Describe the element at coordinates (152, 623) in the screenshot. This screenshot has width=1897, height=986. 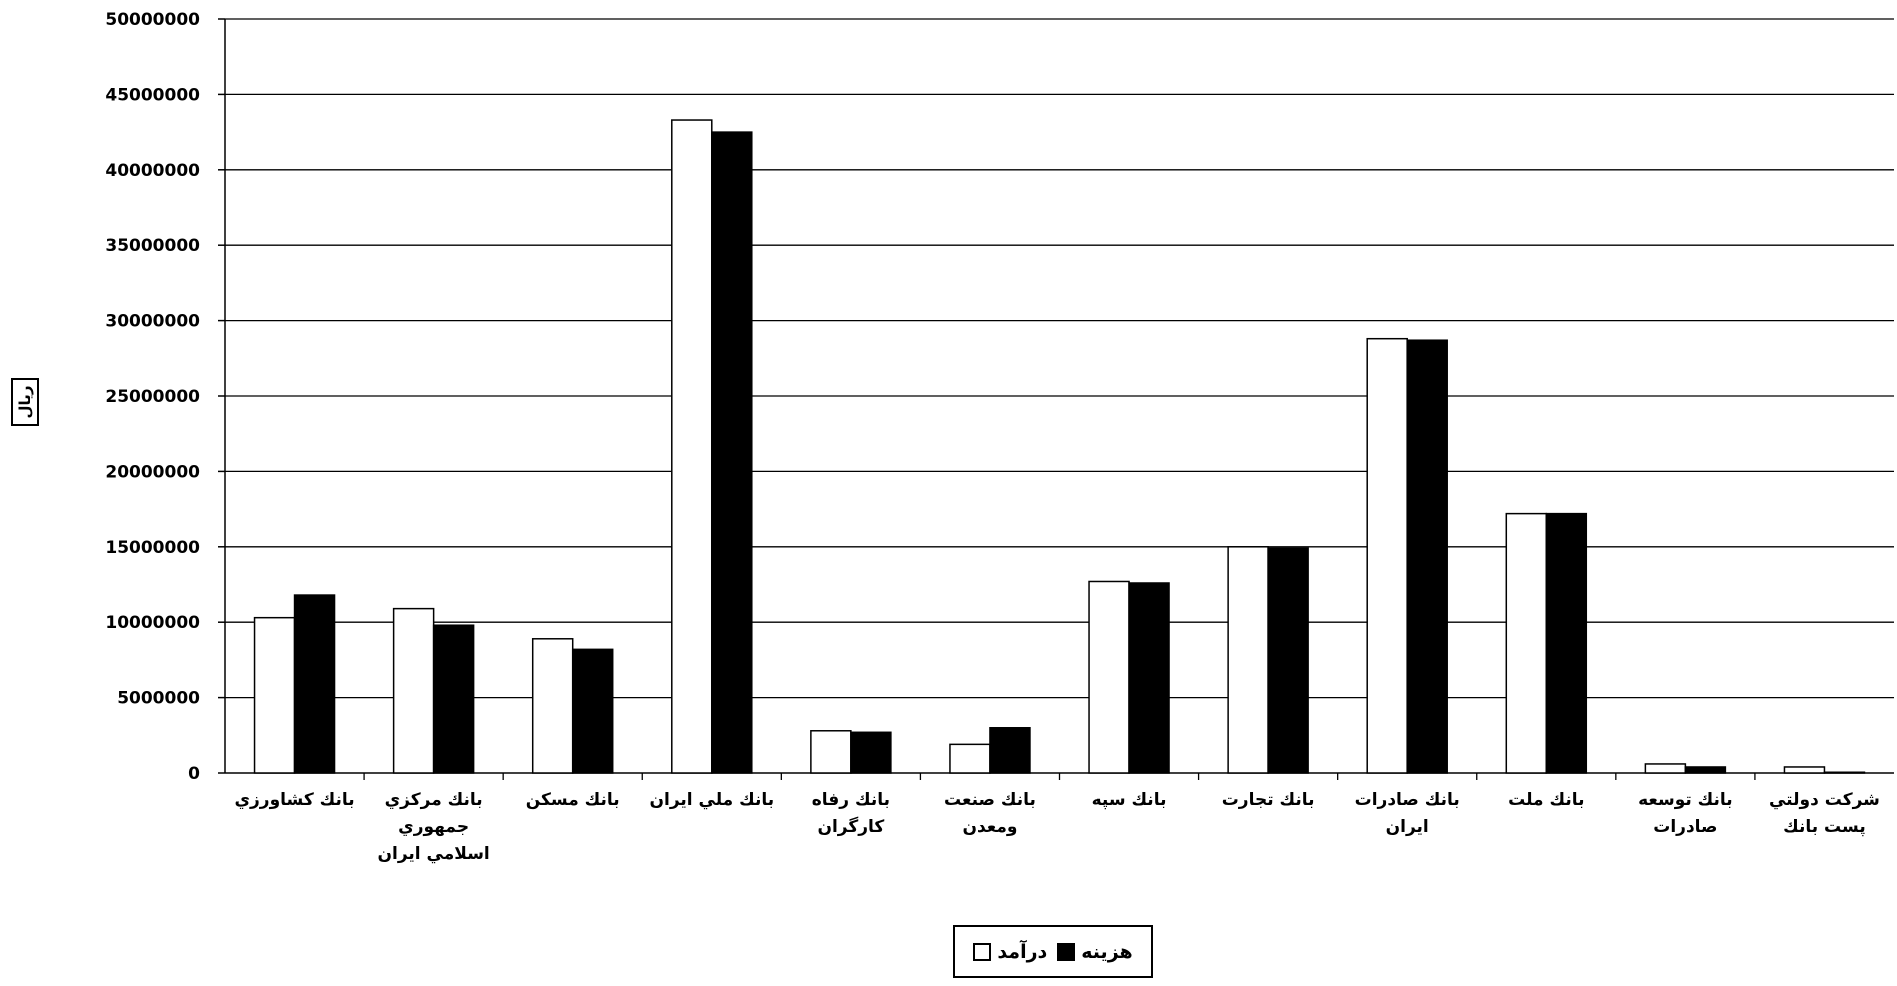
I see `y-tick-label: 10000000` at that location.